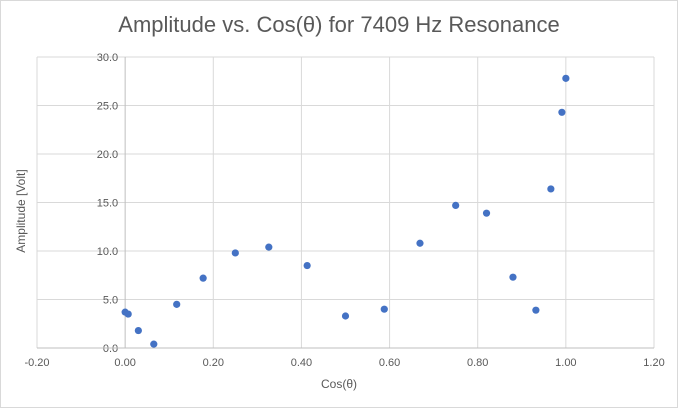 The image size is (678, 408). I want to click on y-tick-label: 20.0, so click(107, 155).